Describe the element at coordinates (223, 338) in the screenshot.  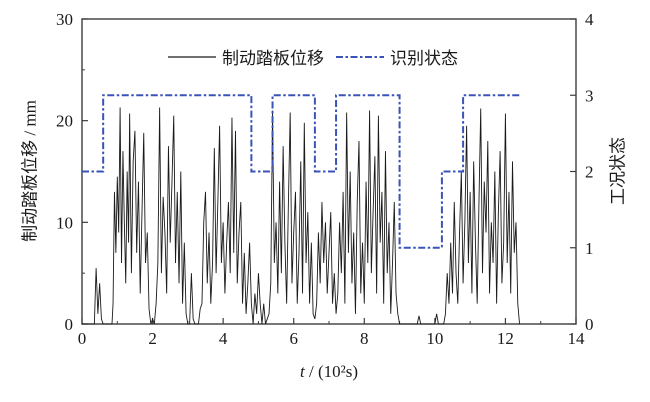
I see `x-tick-label: 4` at that location.